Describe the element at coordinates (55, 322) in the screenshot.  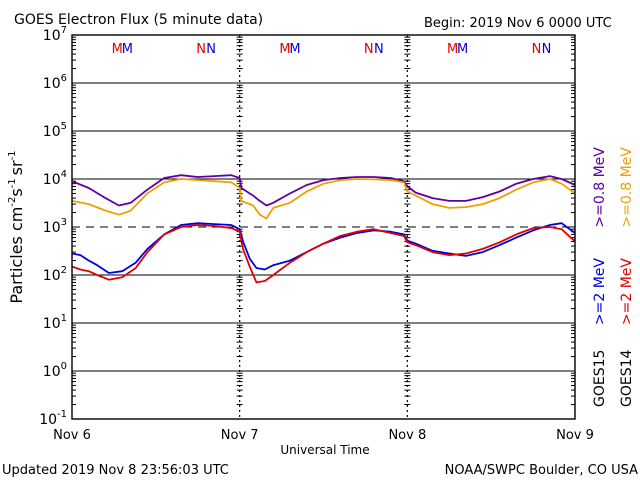
I see `y-tick-label: 10¹` at that location.